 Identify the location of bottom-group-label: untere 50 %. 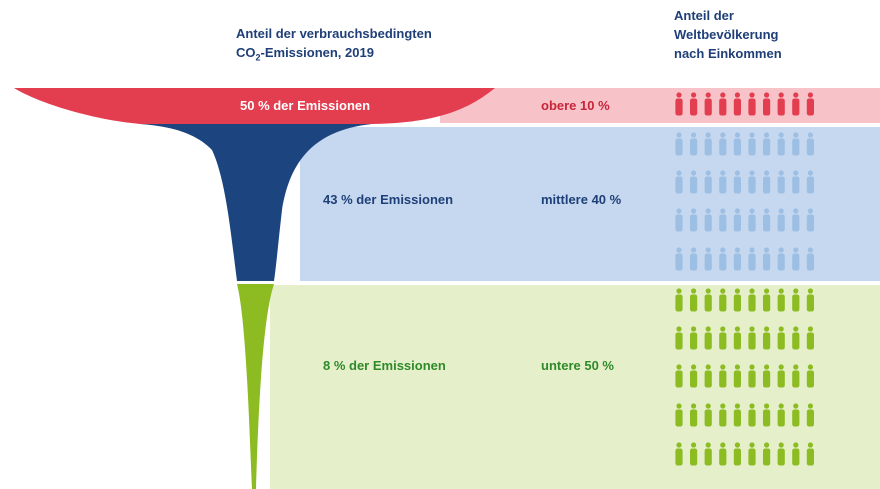
(577, 365).